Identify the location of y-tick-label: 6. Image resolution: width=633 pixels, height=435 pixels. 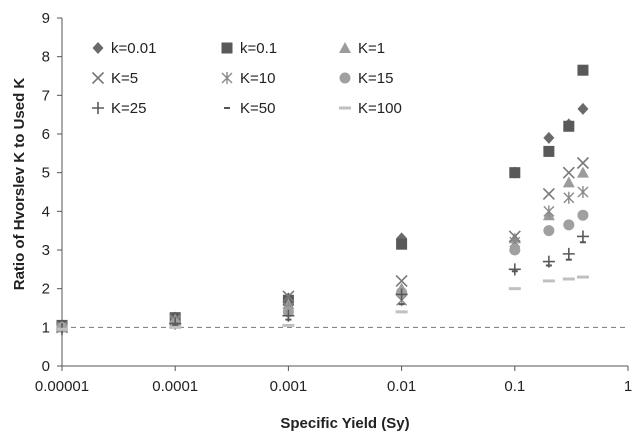
(46, 134).